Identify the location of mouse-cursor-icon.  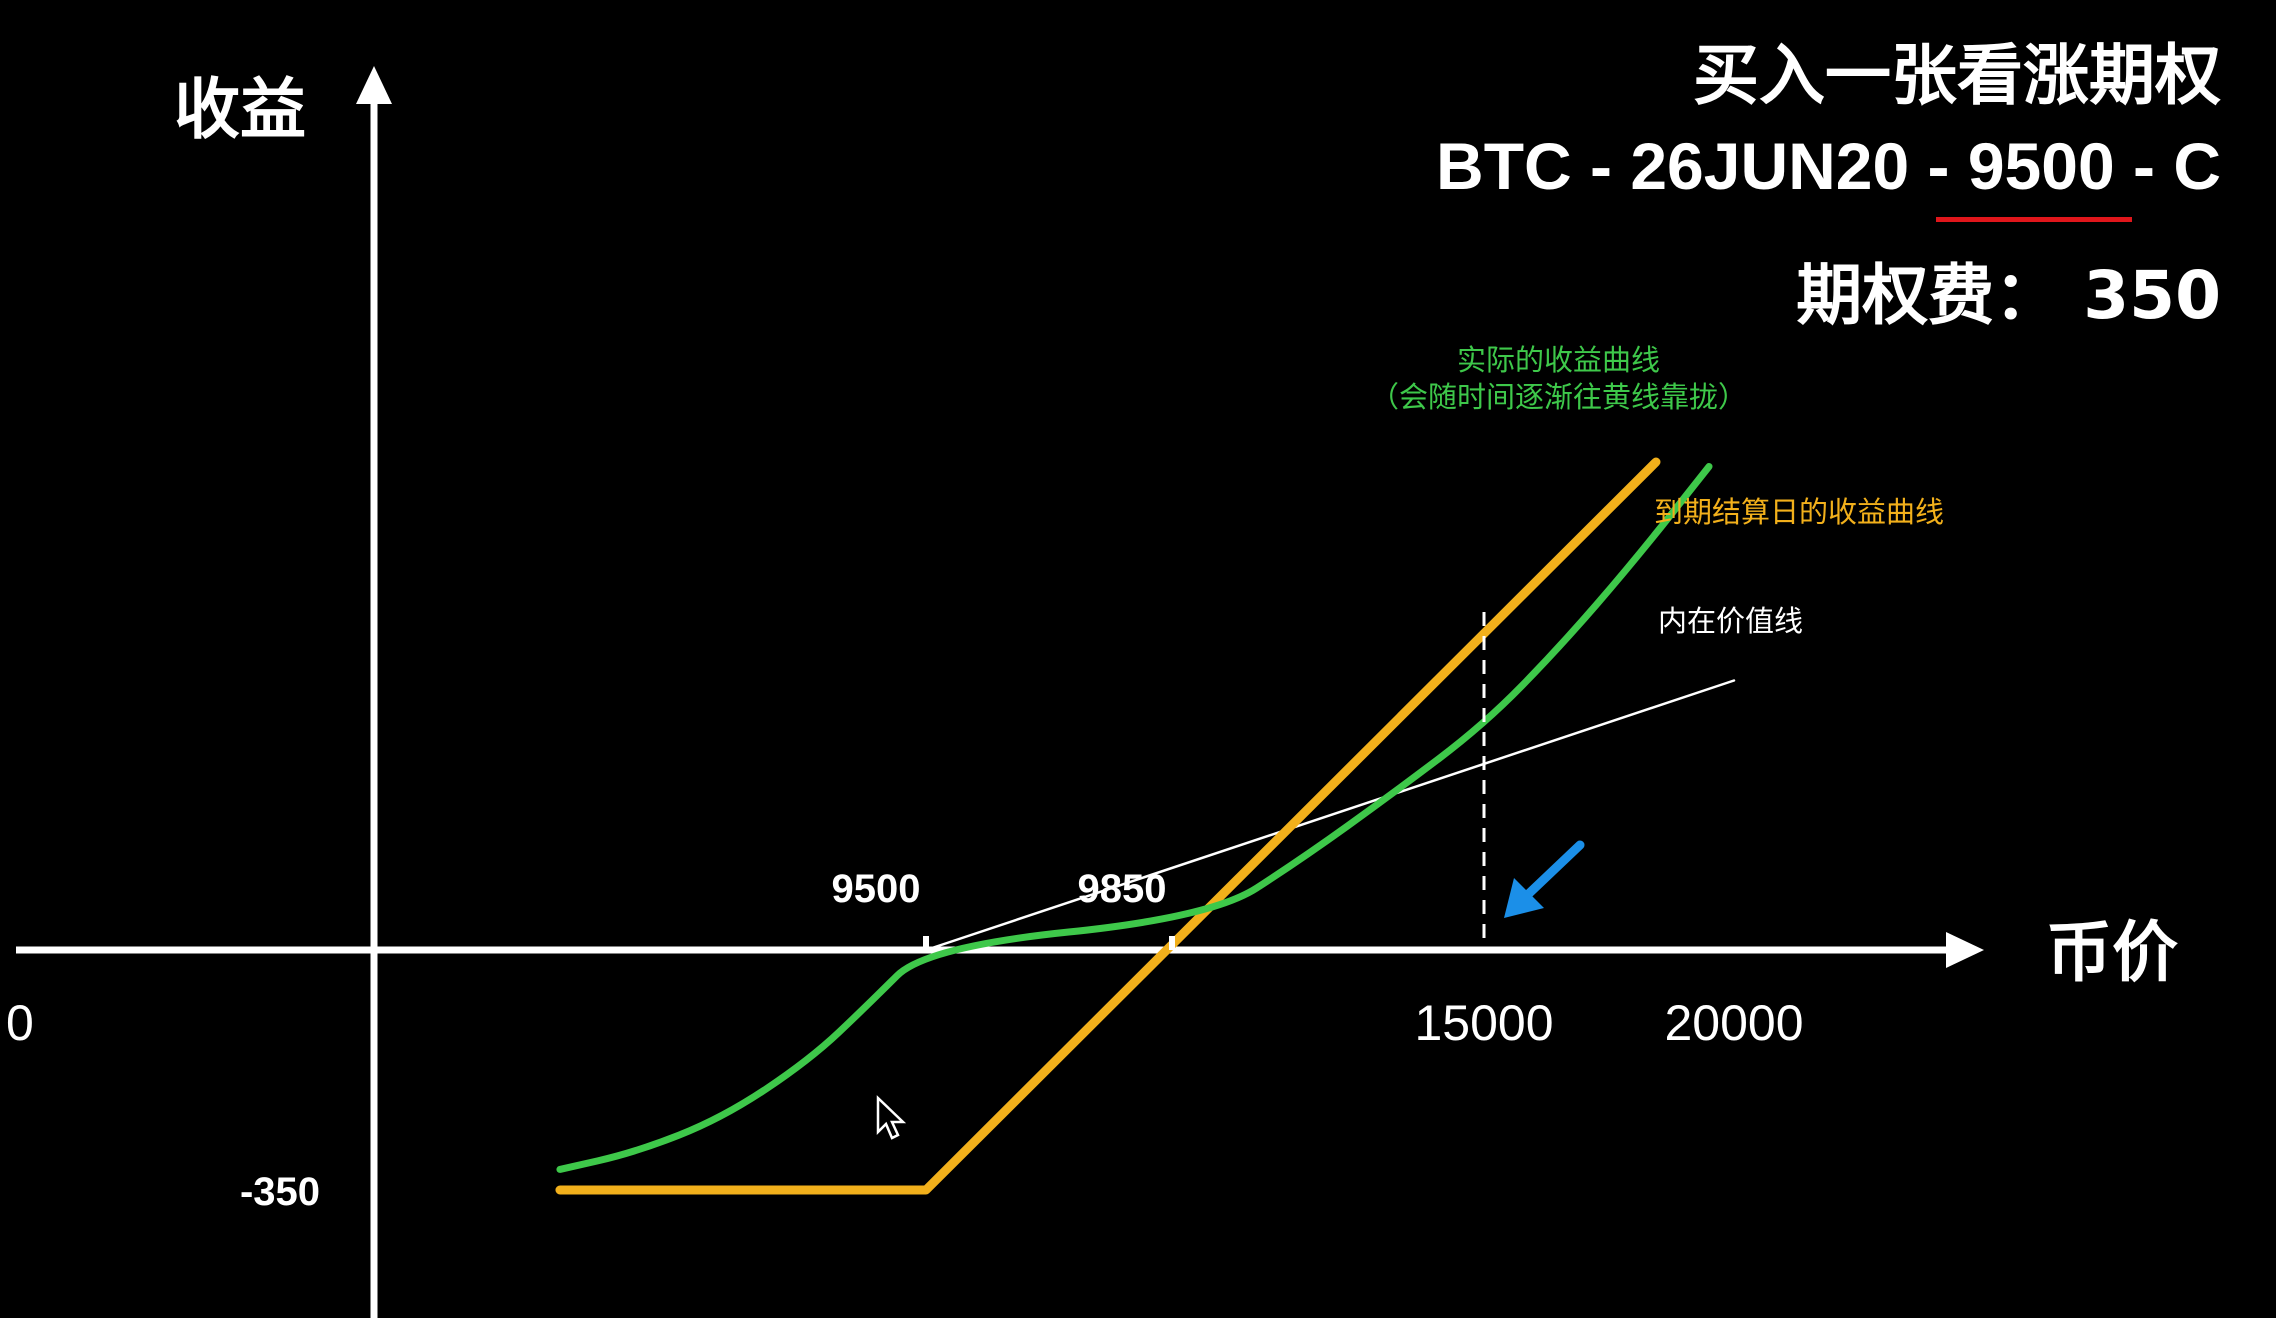
(891, 1117).